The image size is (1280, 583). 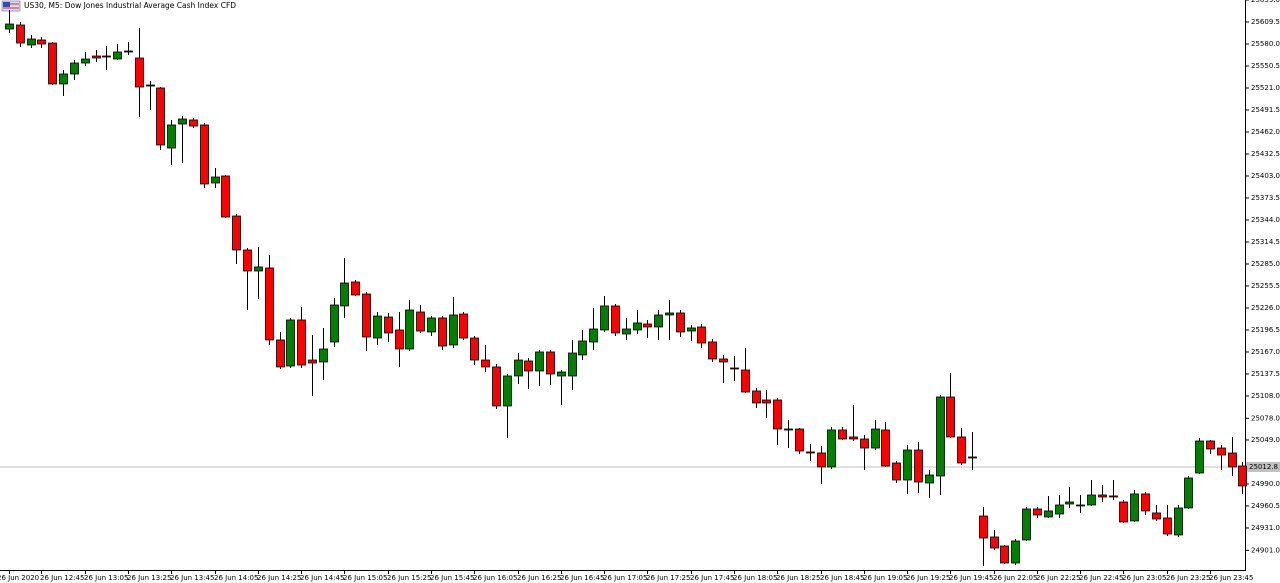 What do you see at coordinates (1263, 466) in the screenshot?
I see `price-label-box` at bounding box center [1263, 466].